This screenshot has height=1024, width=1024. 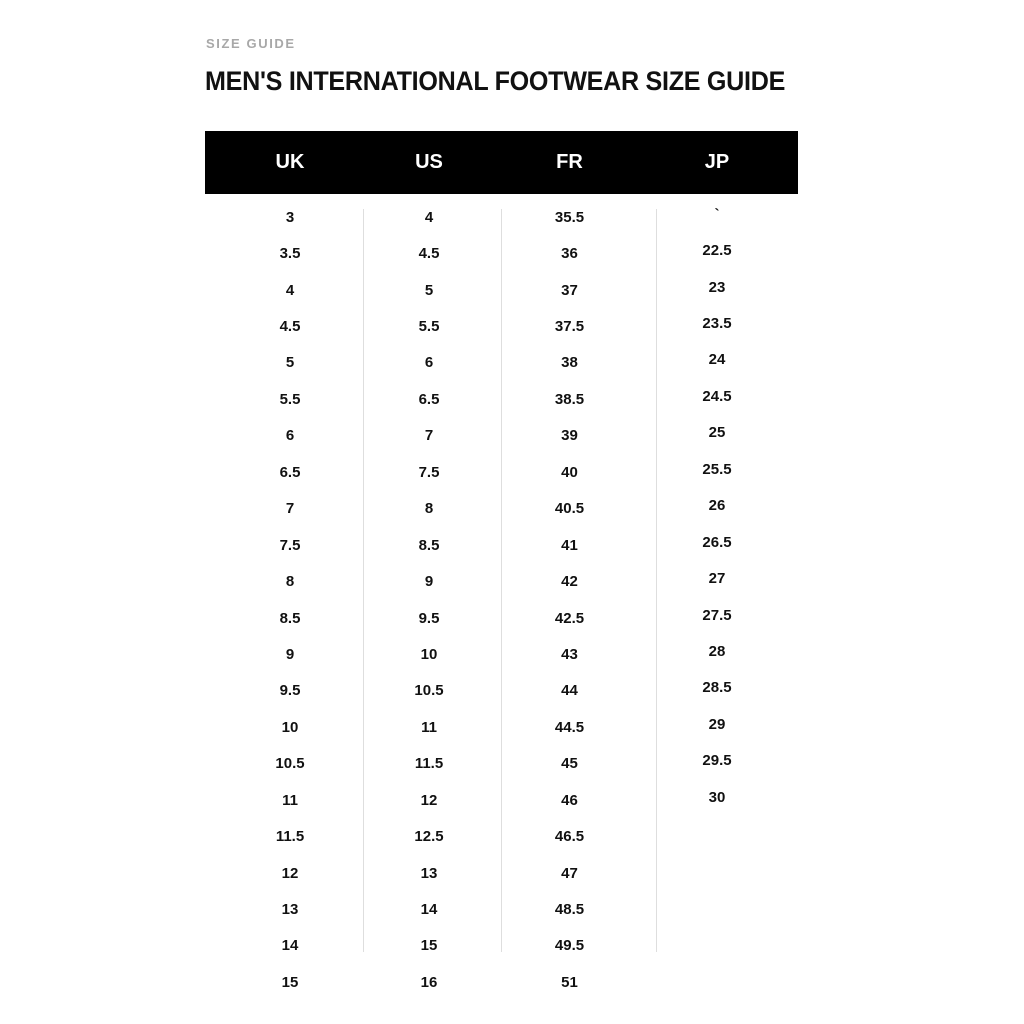 I want to click on size-cell-uk: 10.5, so click(x=290, y=764).